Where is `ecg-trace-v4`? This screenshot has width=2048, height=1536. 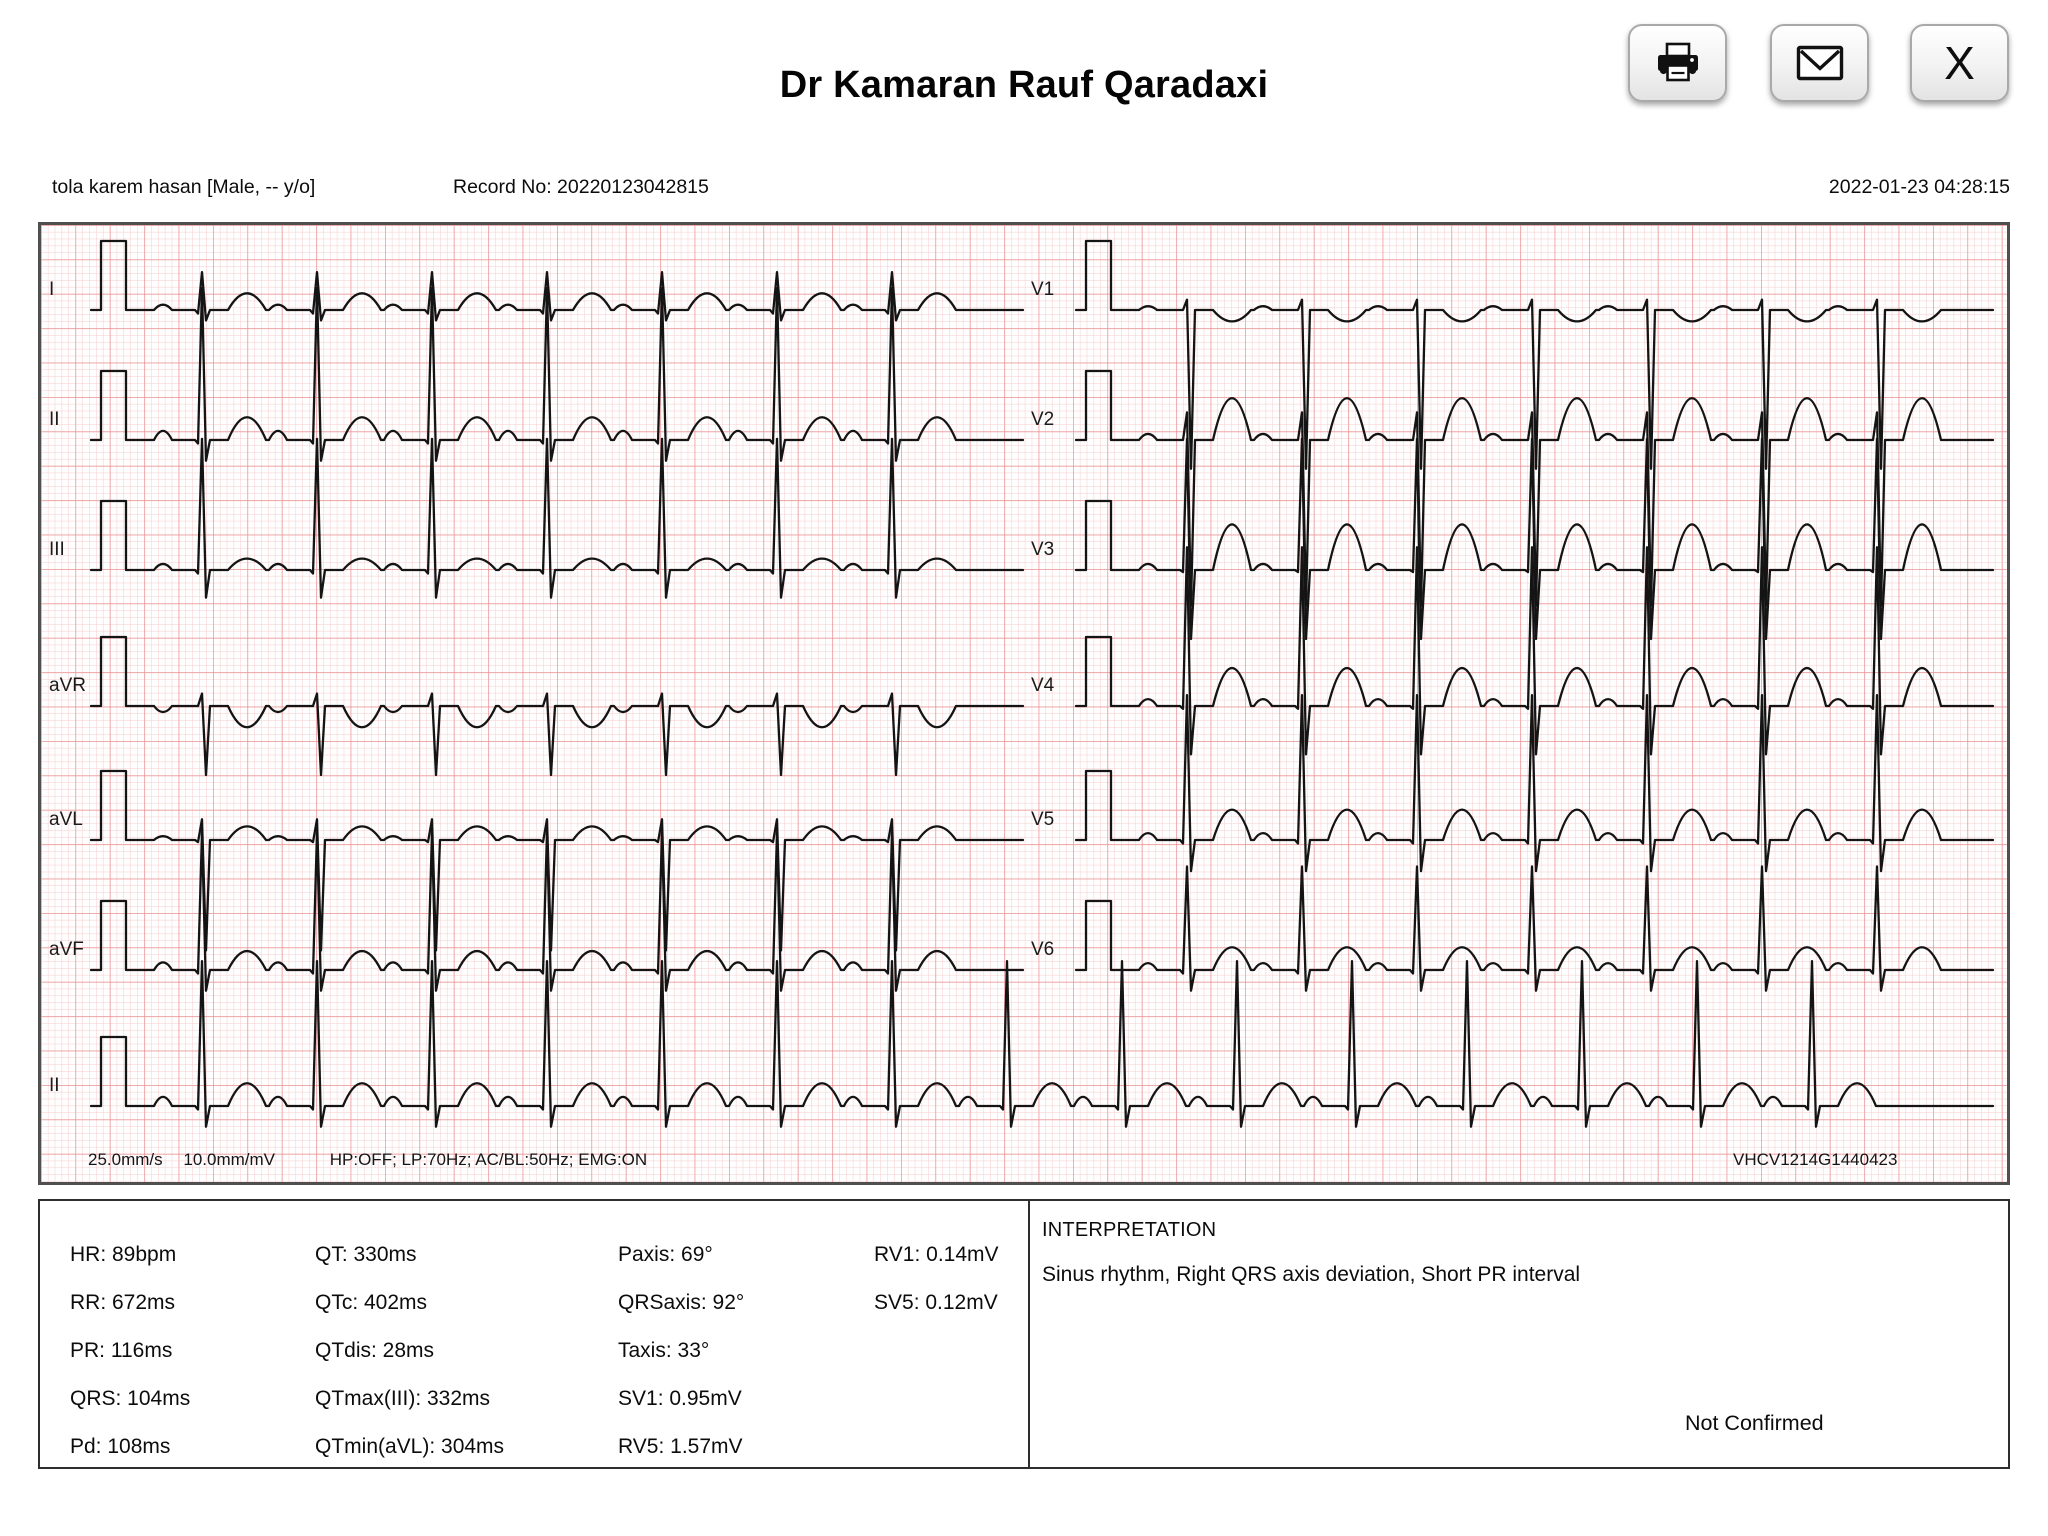 ecg-trace-v4 is located at coordinates (1534, 651).